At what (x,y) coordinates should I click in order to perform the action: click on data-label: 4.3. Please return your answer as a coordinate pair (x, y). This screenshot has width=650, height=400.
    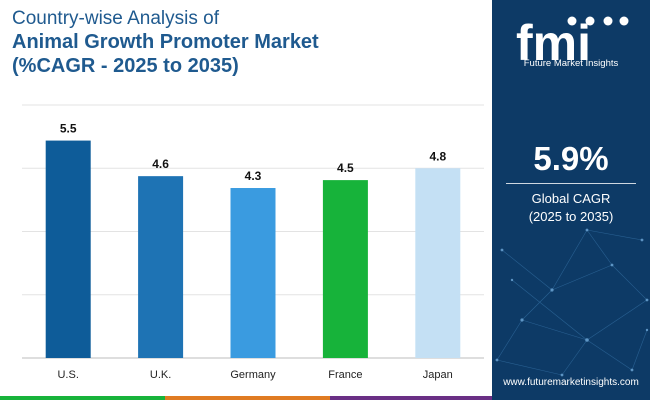
    Looking at the image, I should click on (253, 176).